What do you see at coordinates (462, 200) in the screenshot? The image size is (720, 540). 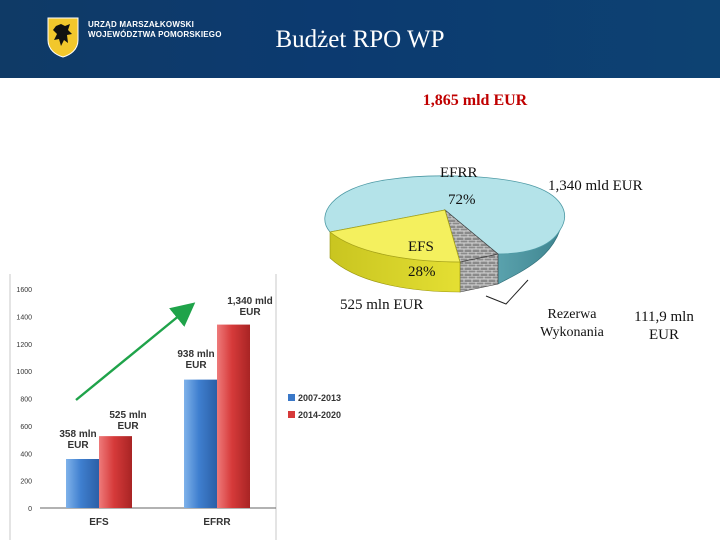 I see `pie-efrr-percent: 72%` at bounding box center [462, 200].